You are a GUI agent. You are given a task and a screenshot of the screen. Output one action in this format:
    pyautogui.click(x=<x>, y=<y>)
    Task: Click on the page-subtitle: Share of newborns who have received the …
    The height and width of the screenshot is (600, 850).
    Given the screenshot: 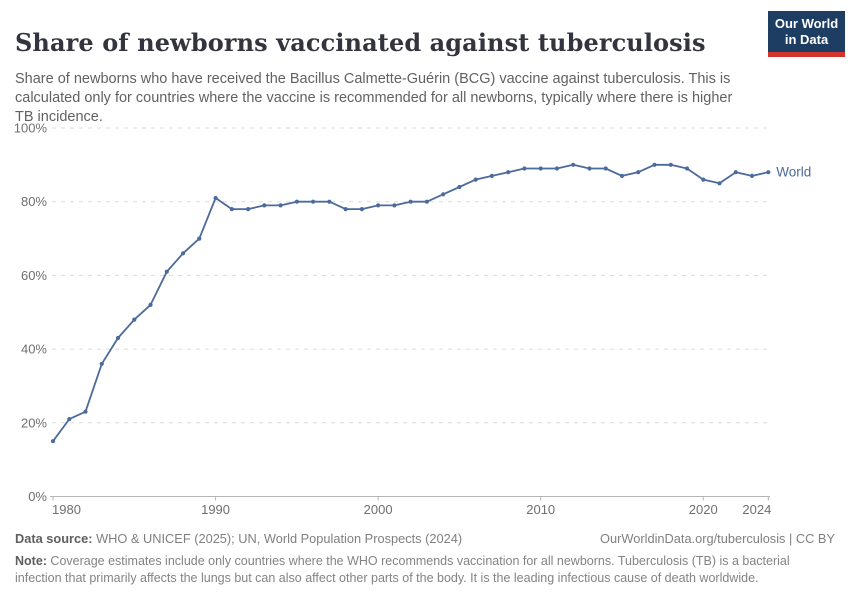 What is the action you would take?
    pyautogui.click(x=374, y=98)
    